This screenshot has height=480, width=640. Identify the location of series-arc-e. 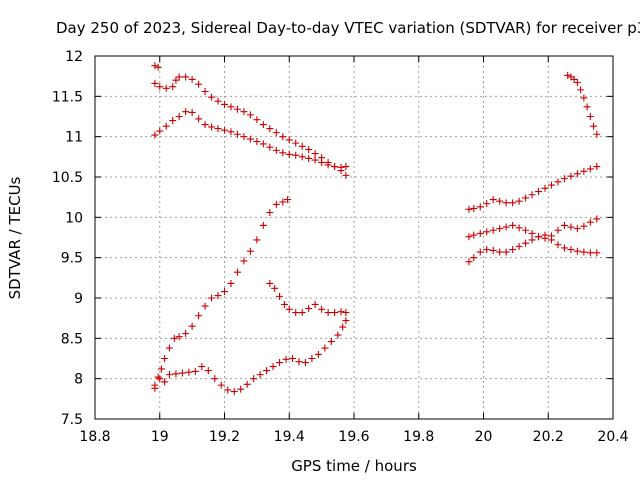
(308, 298).